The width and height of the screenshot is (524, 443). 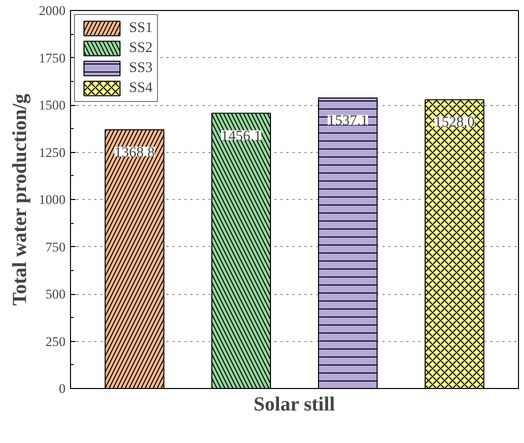 What do you see at coordinates (52, 152) in the screenshot?
I see `y-tick-label: 1250` at bounding box center [52, 152].